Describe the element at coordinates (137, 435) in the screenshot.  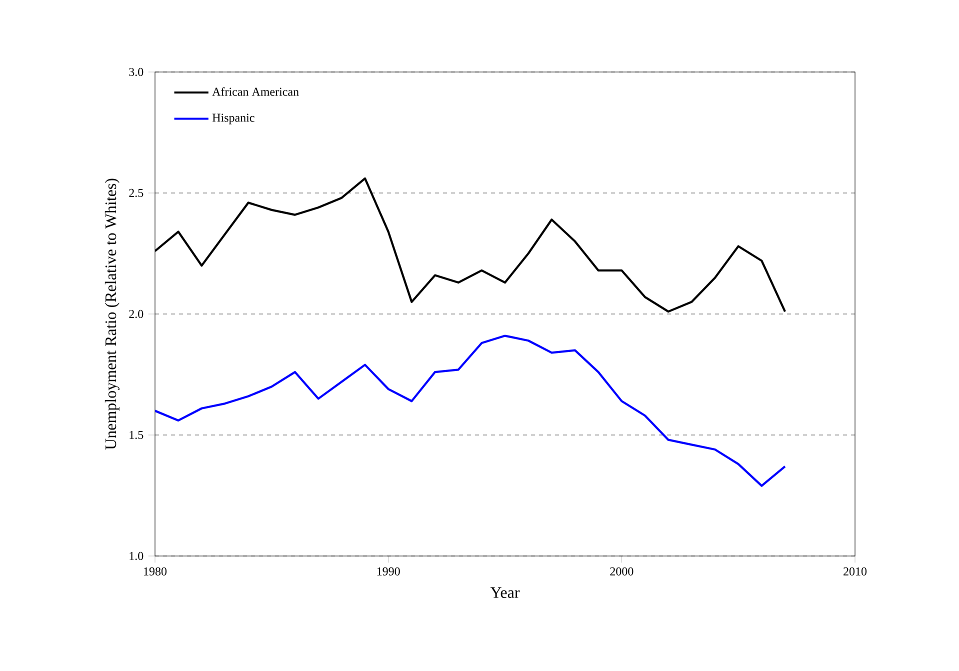
I see `y-tick-label: 1.5` at that location.